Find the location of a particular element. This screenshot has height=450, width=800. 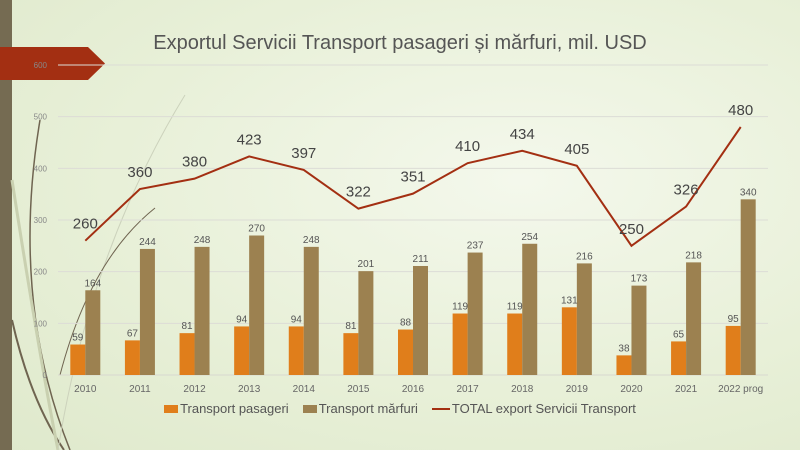

decorative-side-bar is located at coordinates (6, 225).